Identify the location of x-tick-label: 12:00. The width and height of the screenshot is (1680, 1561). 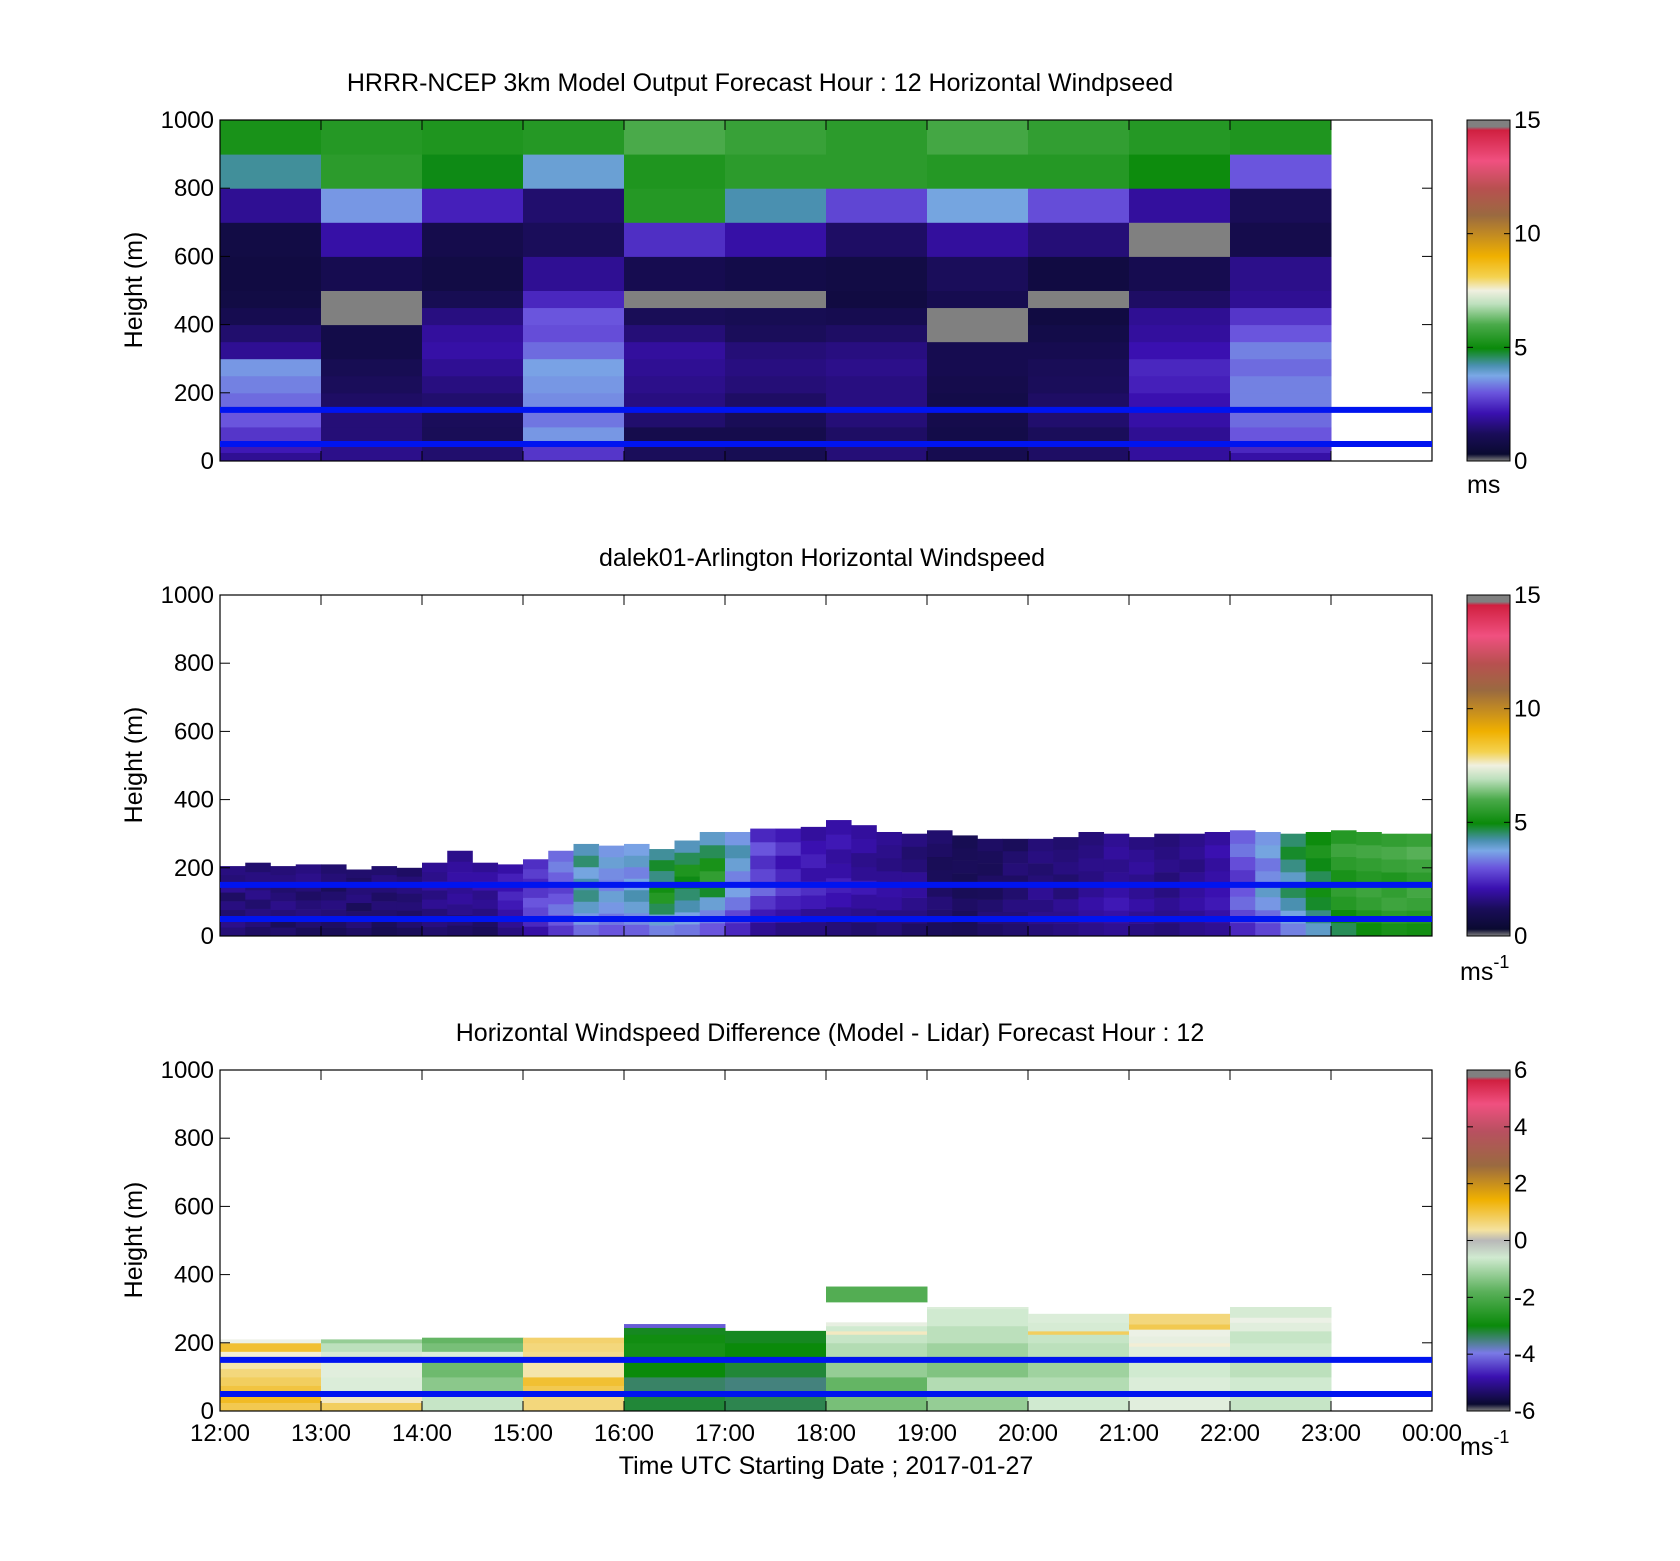
(220, 1433).